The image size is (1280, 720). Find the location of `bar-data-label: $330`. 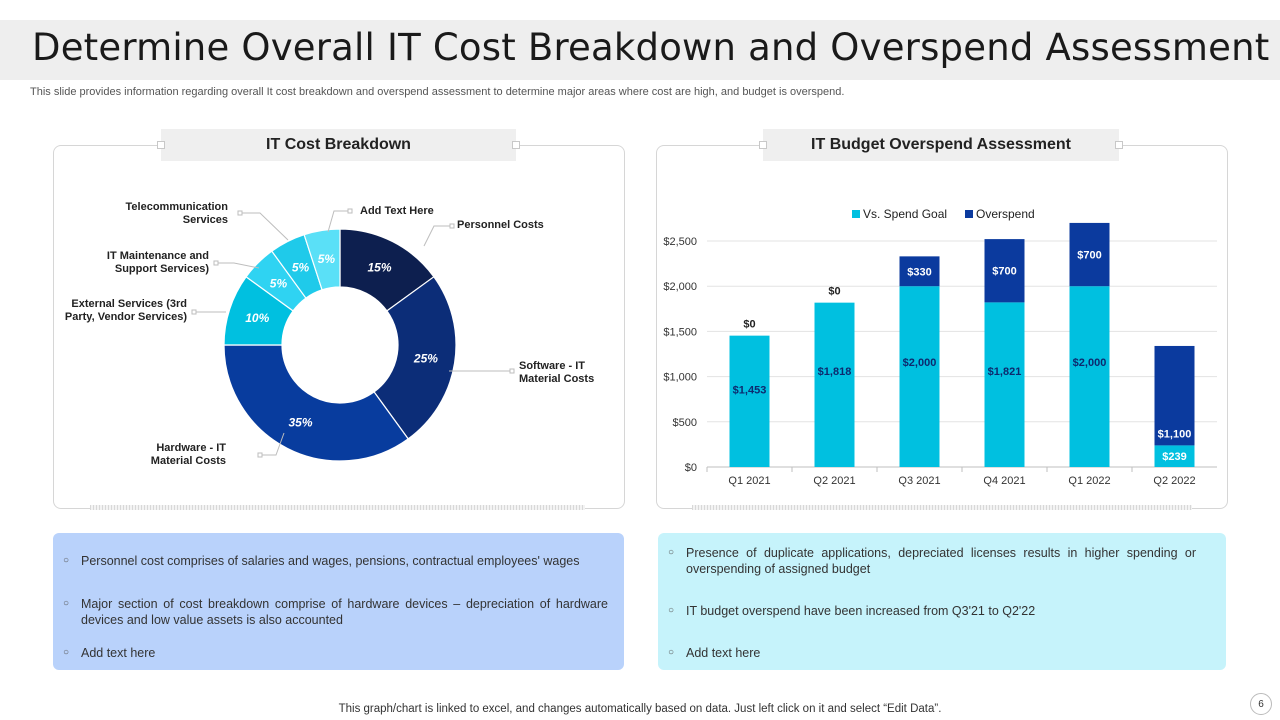

bar-data-label: $330 is located at coordinates (919, 272).